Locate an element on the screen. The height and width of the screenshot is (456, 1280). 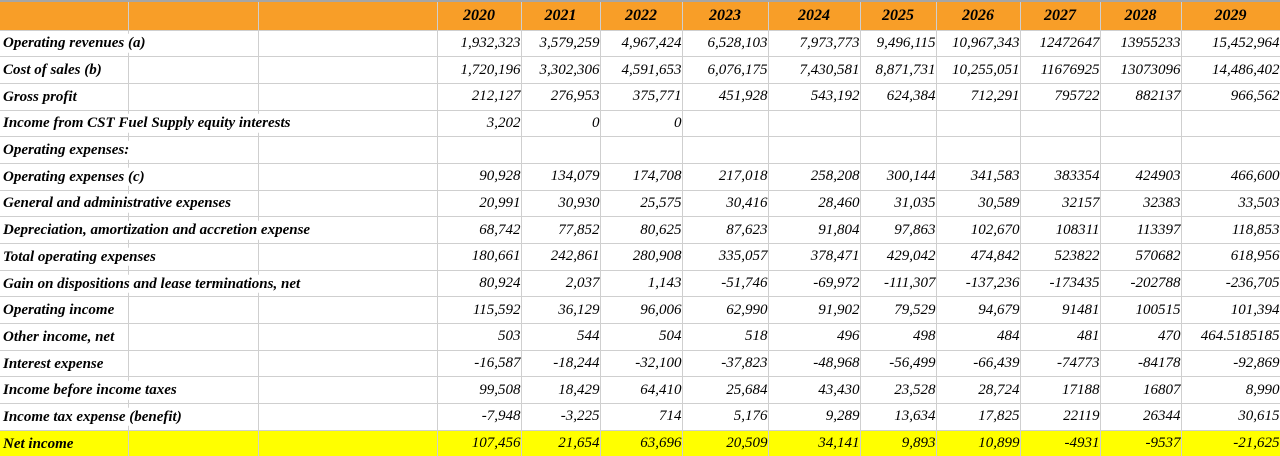
value-cell: 624,384 is located at coordinates (898, 97).